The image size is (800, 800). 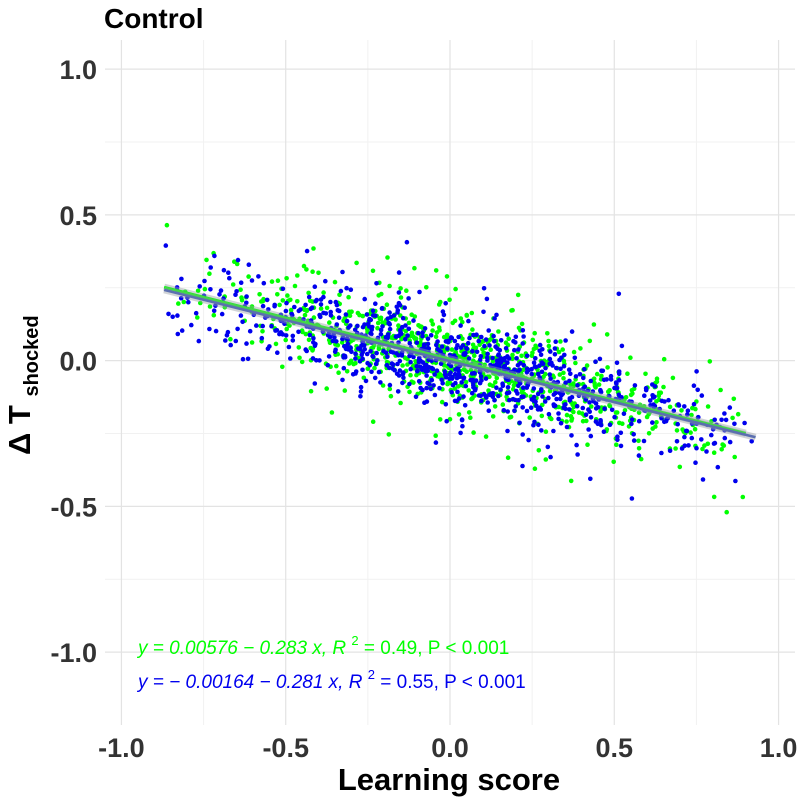 What do you see at coordinates (19, 430) in the screenshot?
I see `y-axis-title-main: Δ T` at bounding box center [19, 430].